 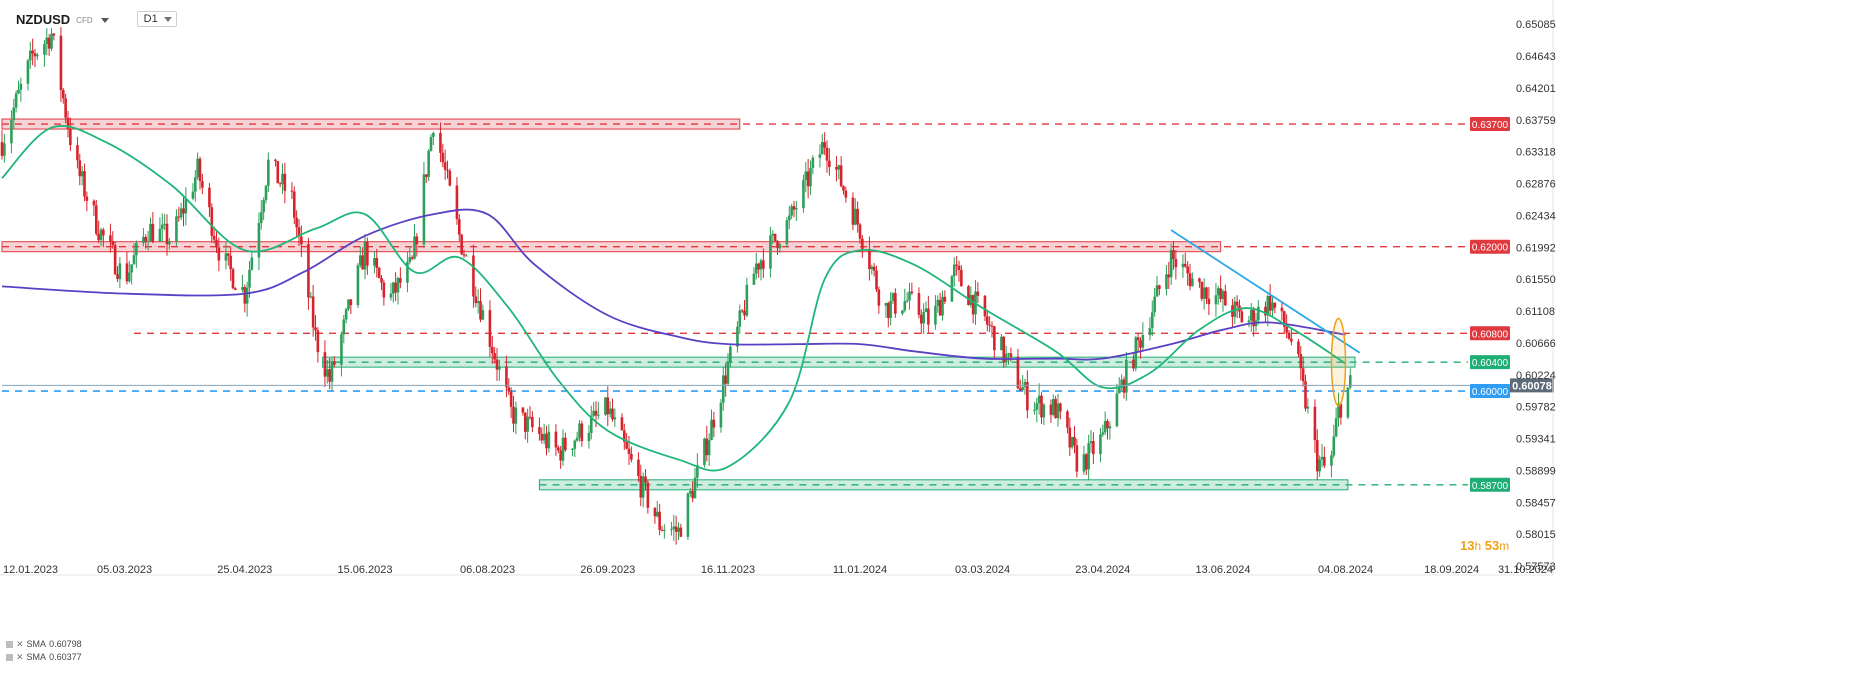 I want to click on level-price-label: 0.62000, so click(x=1490, y=246).